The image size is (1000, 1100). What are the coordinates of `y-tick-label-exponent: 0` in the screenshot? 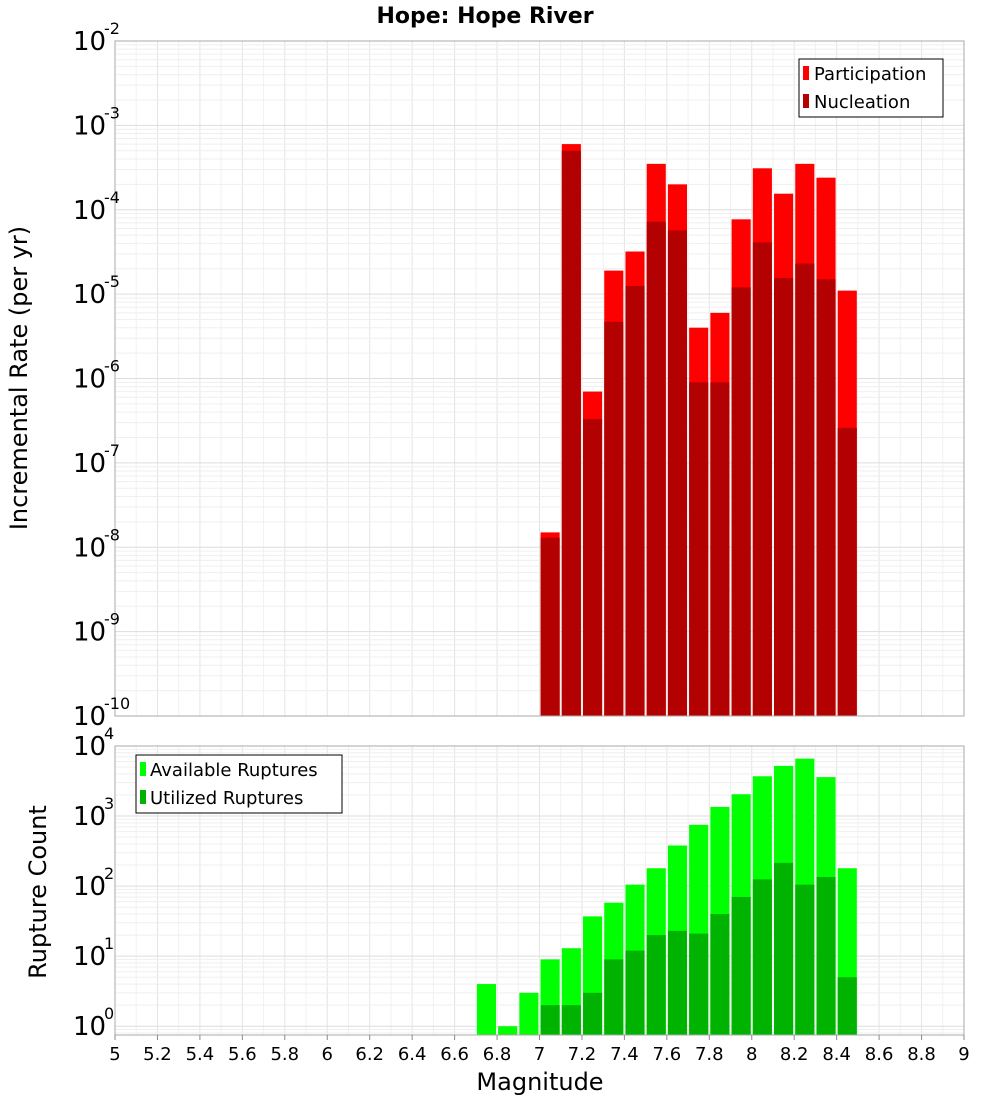 It's located at (109, 1013).